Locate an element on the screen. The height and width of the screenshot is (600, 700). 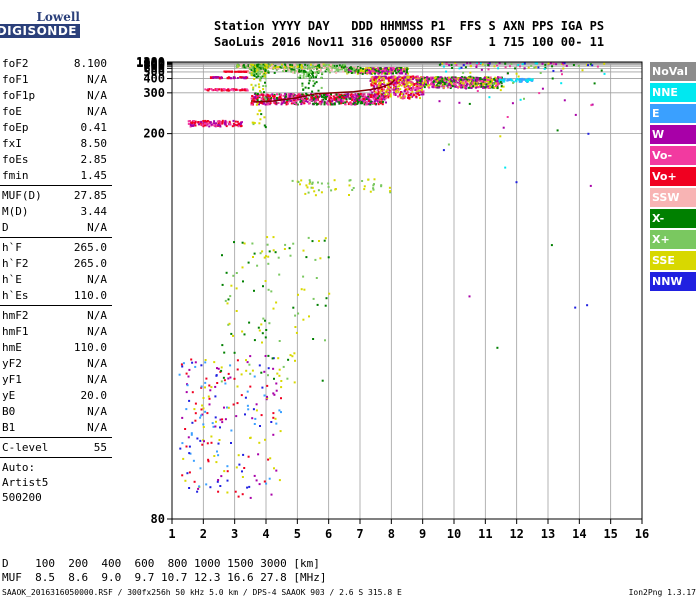
param-value: 55 is located at coordinates (100, 447).